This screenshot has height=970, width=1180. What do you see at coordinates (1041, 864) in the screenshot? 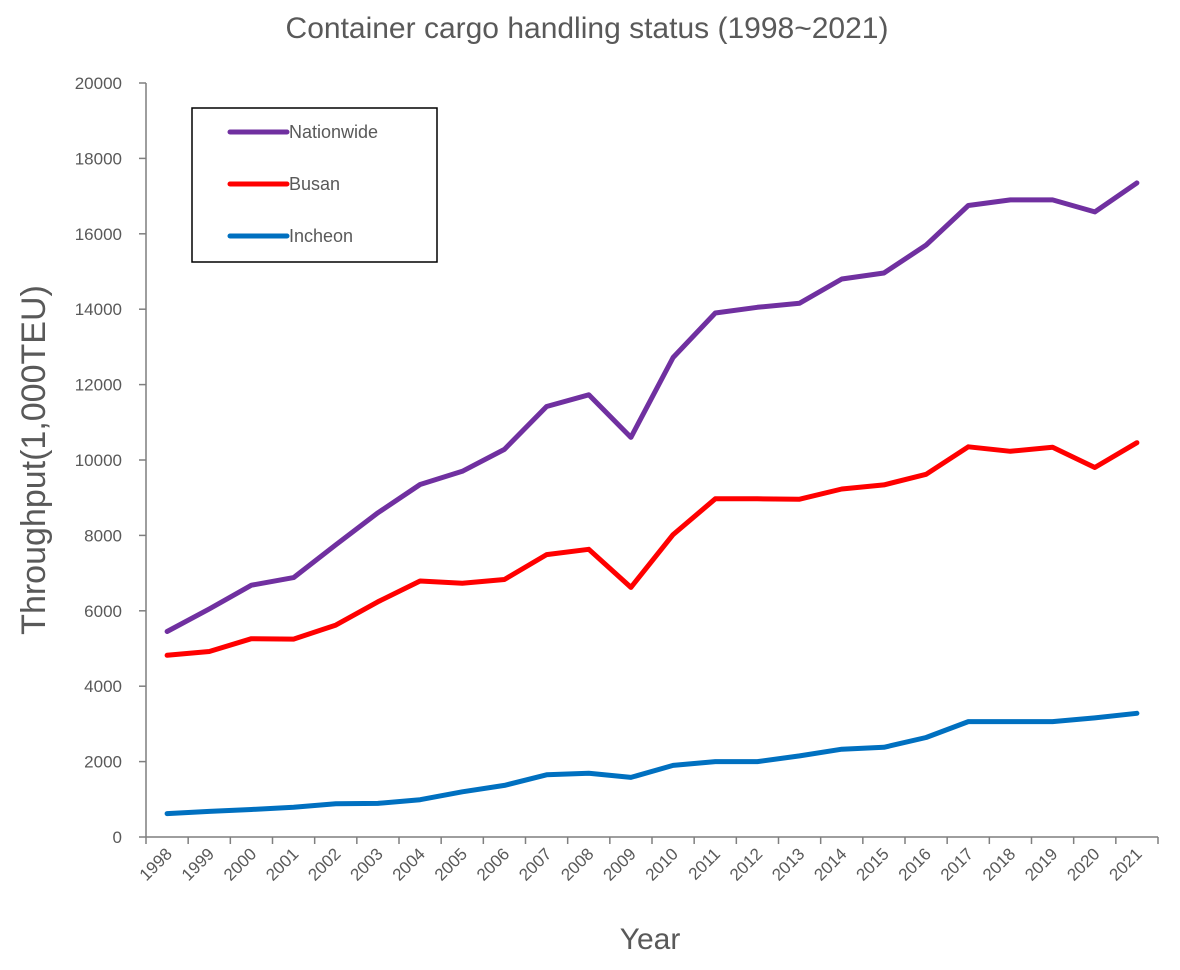
I see `x-tick-label: 2019` at bounding box center [1041, 864].